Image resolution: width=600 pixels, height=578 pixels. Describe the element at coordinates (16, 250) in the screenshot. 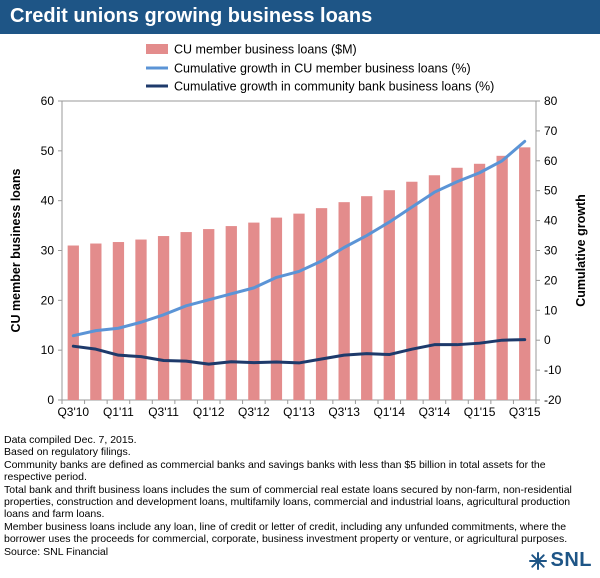

I see `left-axis-label: CU member business loans` at that location.